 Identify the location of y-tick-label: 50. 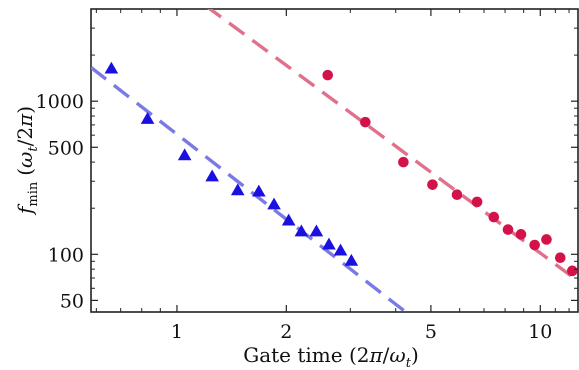
(72, 301).